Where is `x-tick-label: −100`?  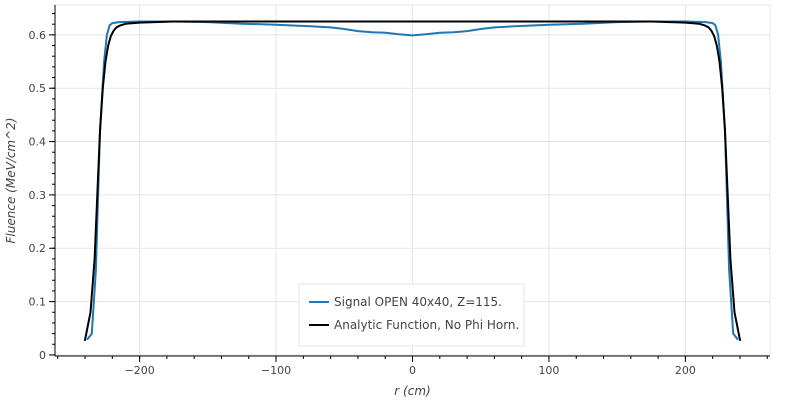 x-tick-label: −100 is located at coordinates (276, 370).